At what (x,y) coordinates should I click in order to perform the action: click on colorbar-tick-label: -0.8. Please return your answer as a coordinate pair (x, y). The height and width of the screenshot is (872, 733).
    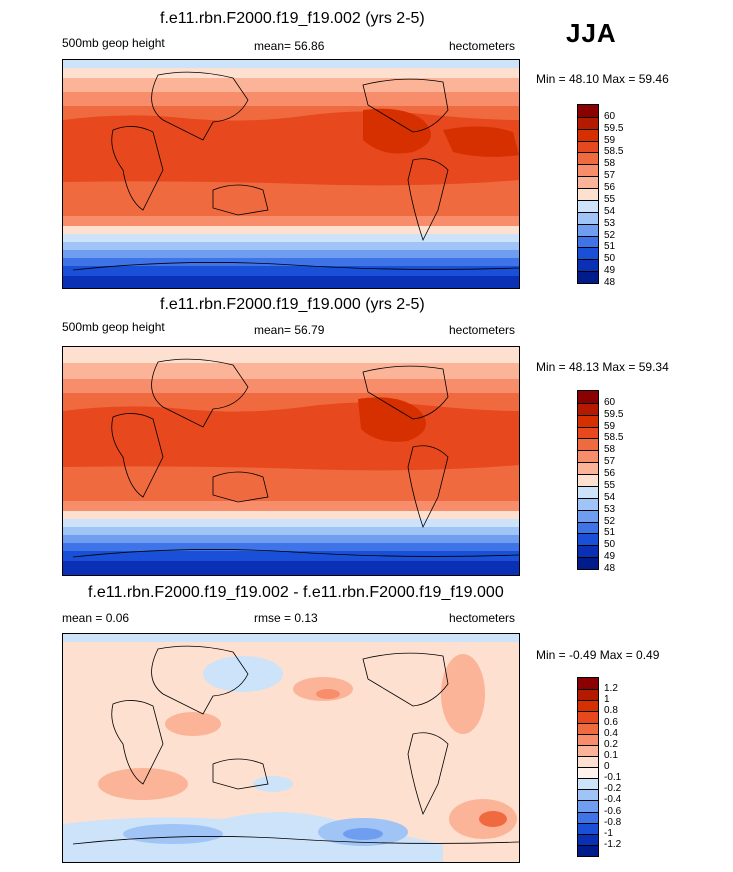
    Looking at the image, I should click on (613, 822).